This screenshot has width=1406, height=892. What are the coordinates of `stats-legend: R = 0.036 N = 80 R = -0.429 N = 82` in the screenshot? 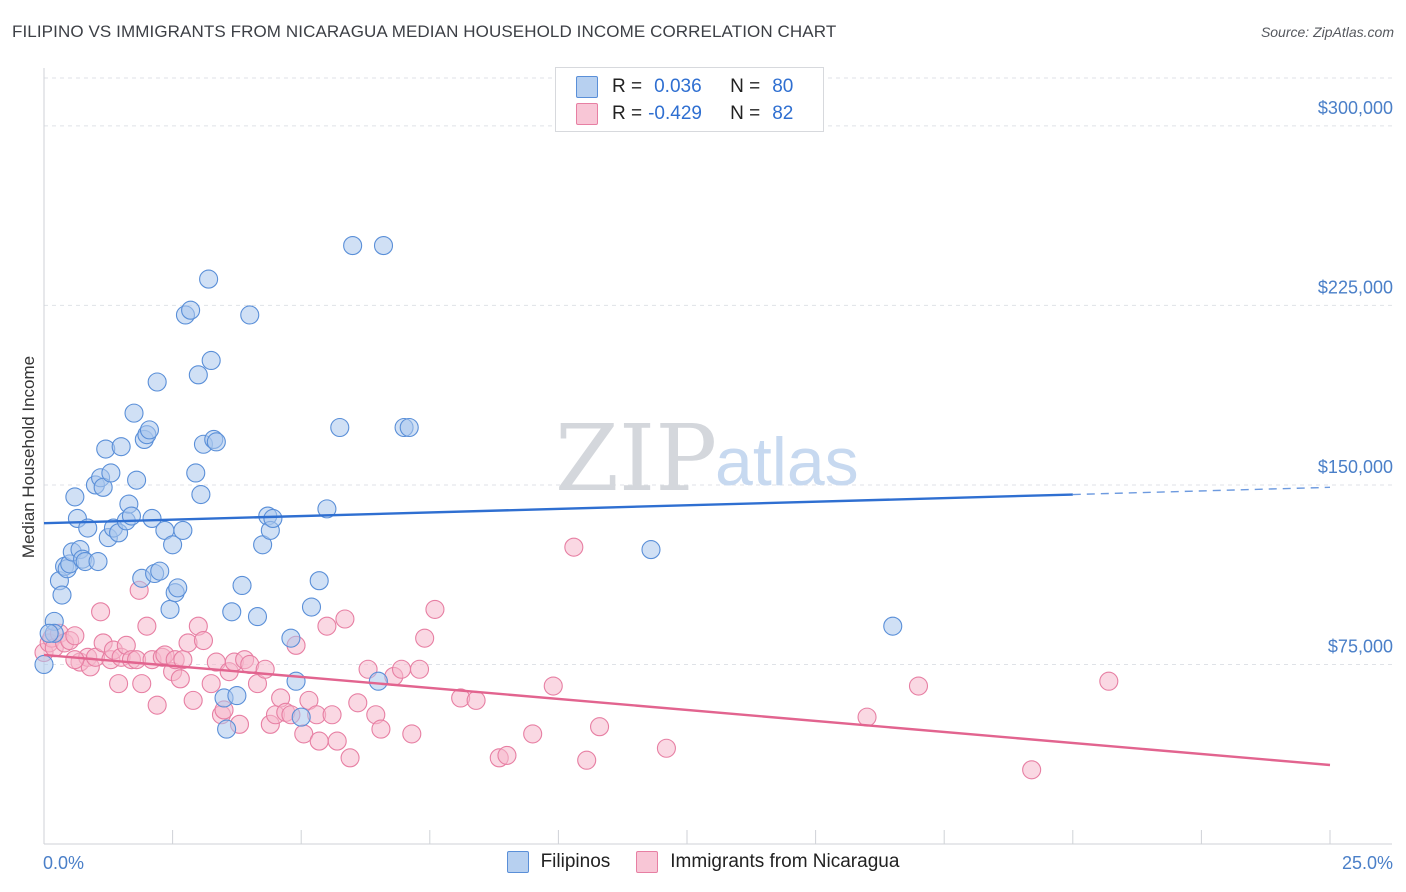 It's located at (689, 99).